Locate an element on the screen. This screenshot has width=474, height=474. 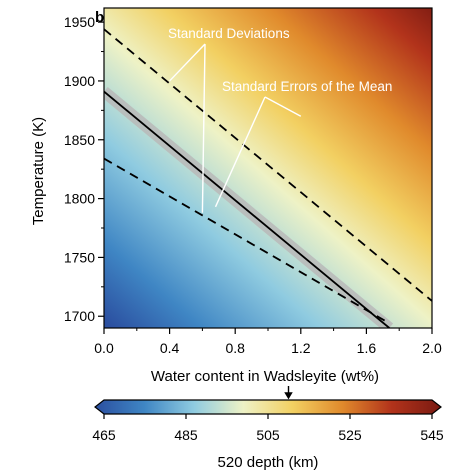
x-axis-title: Water content in Wadsleyite (wt%) is located at coordinates (265, 376).